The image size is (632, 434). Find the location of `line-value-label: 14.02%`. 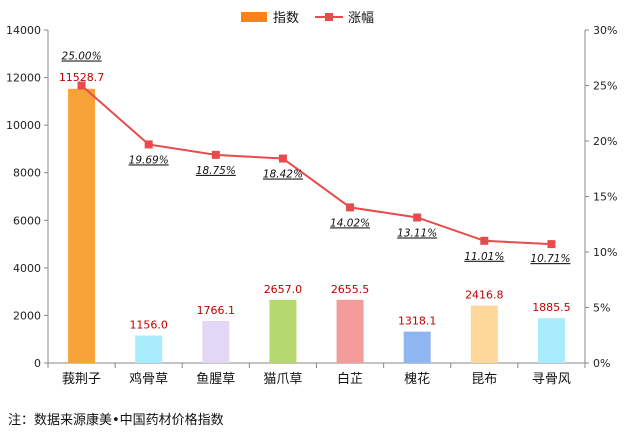

line-value-label: 14.02% is located at coordinates (350, 223).